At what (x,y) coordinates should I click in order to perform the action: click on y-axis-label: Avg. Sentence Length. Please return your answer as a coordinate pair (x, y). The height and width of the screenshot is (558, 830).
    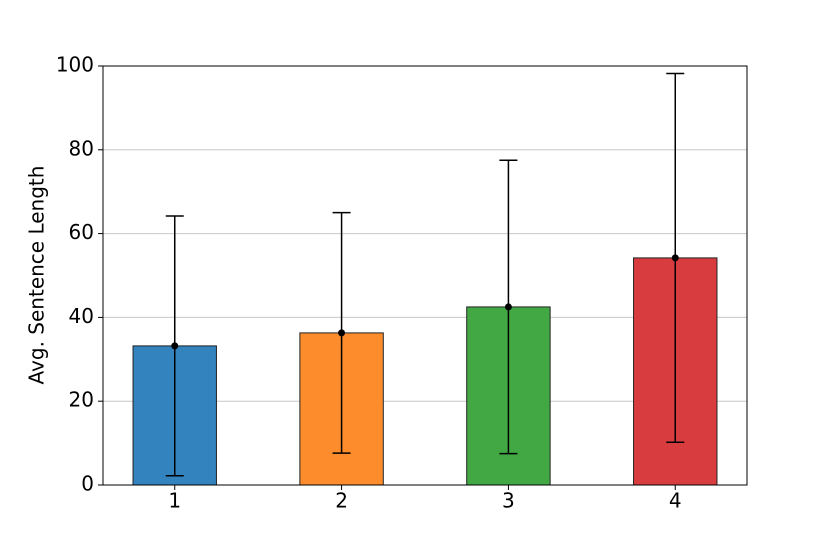
    Looking at the image, I should click on (37, 275).